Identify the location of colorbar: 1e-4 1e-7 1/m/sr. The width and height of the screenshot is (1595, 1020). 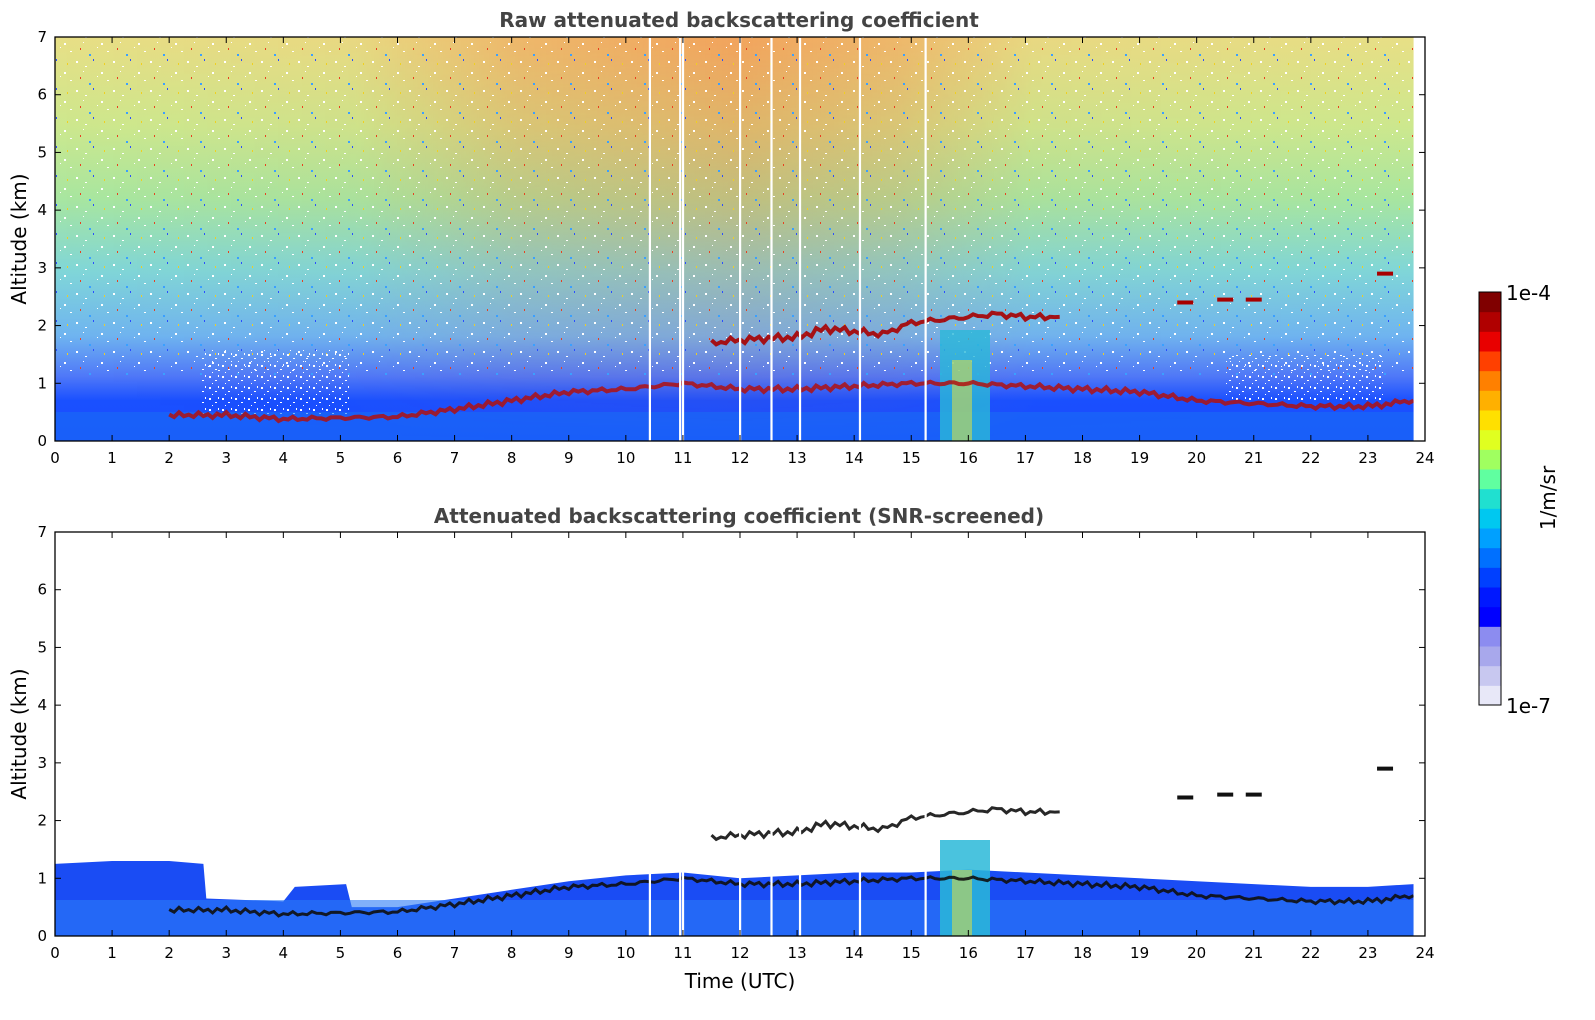
(1519, 499).